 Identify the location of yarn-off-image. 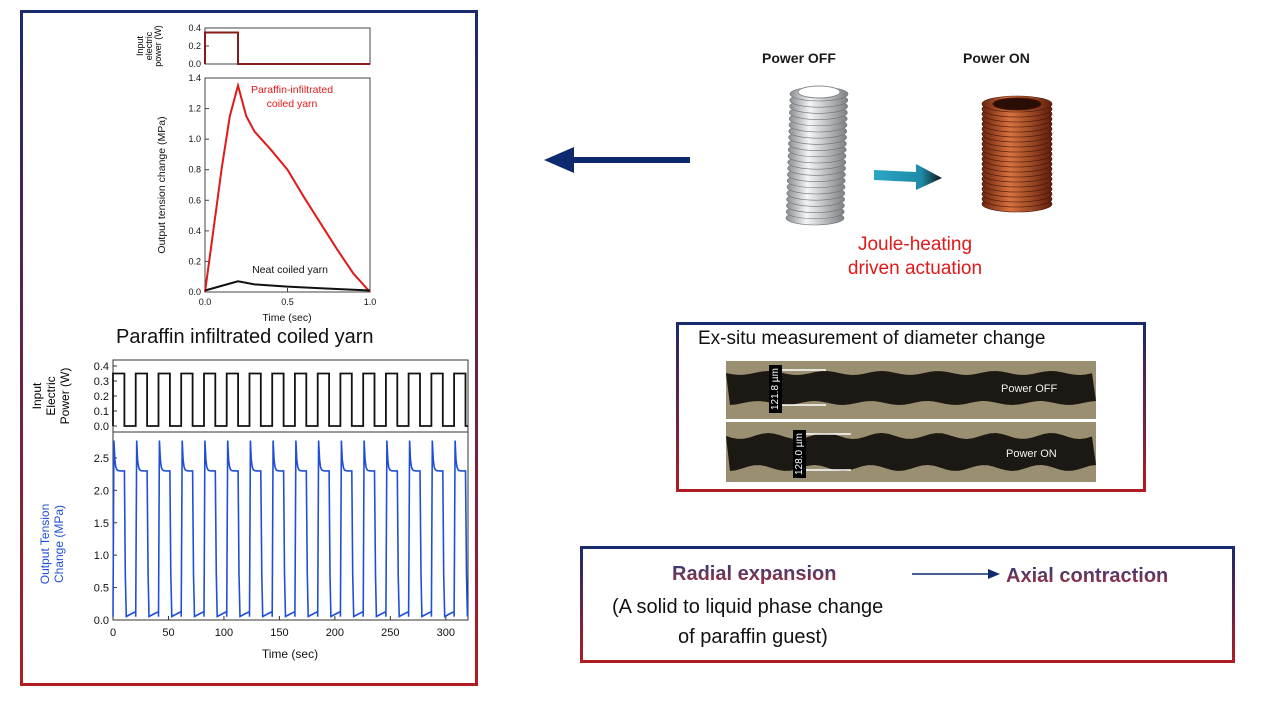
(911, 390).